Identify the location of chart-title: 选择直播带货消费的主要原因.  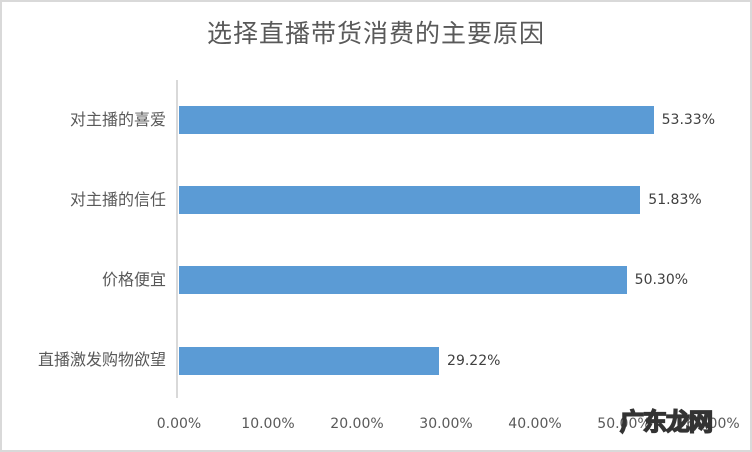
(375, 33).